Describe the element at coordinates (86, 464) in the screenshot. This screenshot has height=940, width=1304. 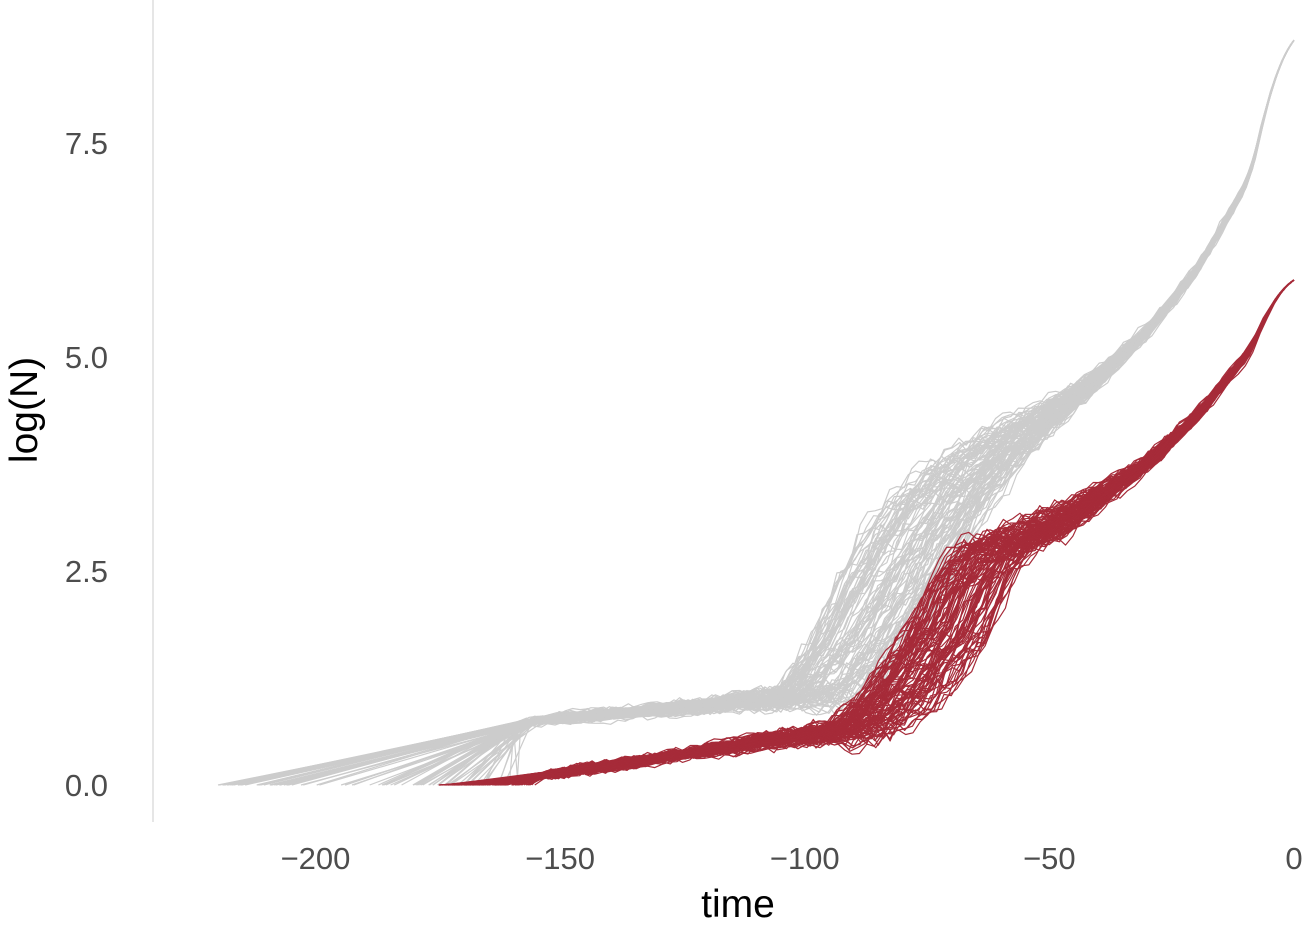
I see `y-axis: 0.0 2.5 5.0 7.5` at that location.